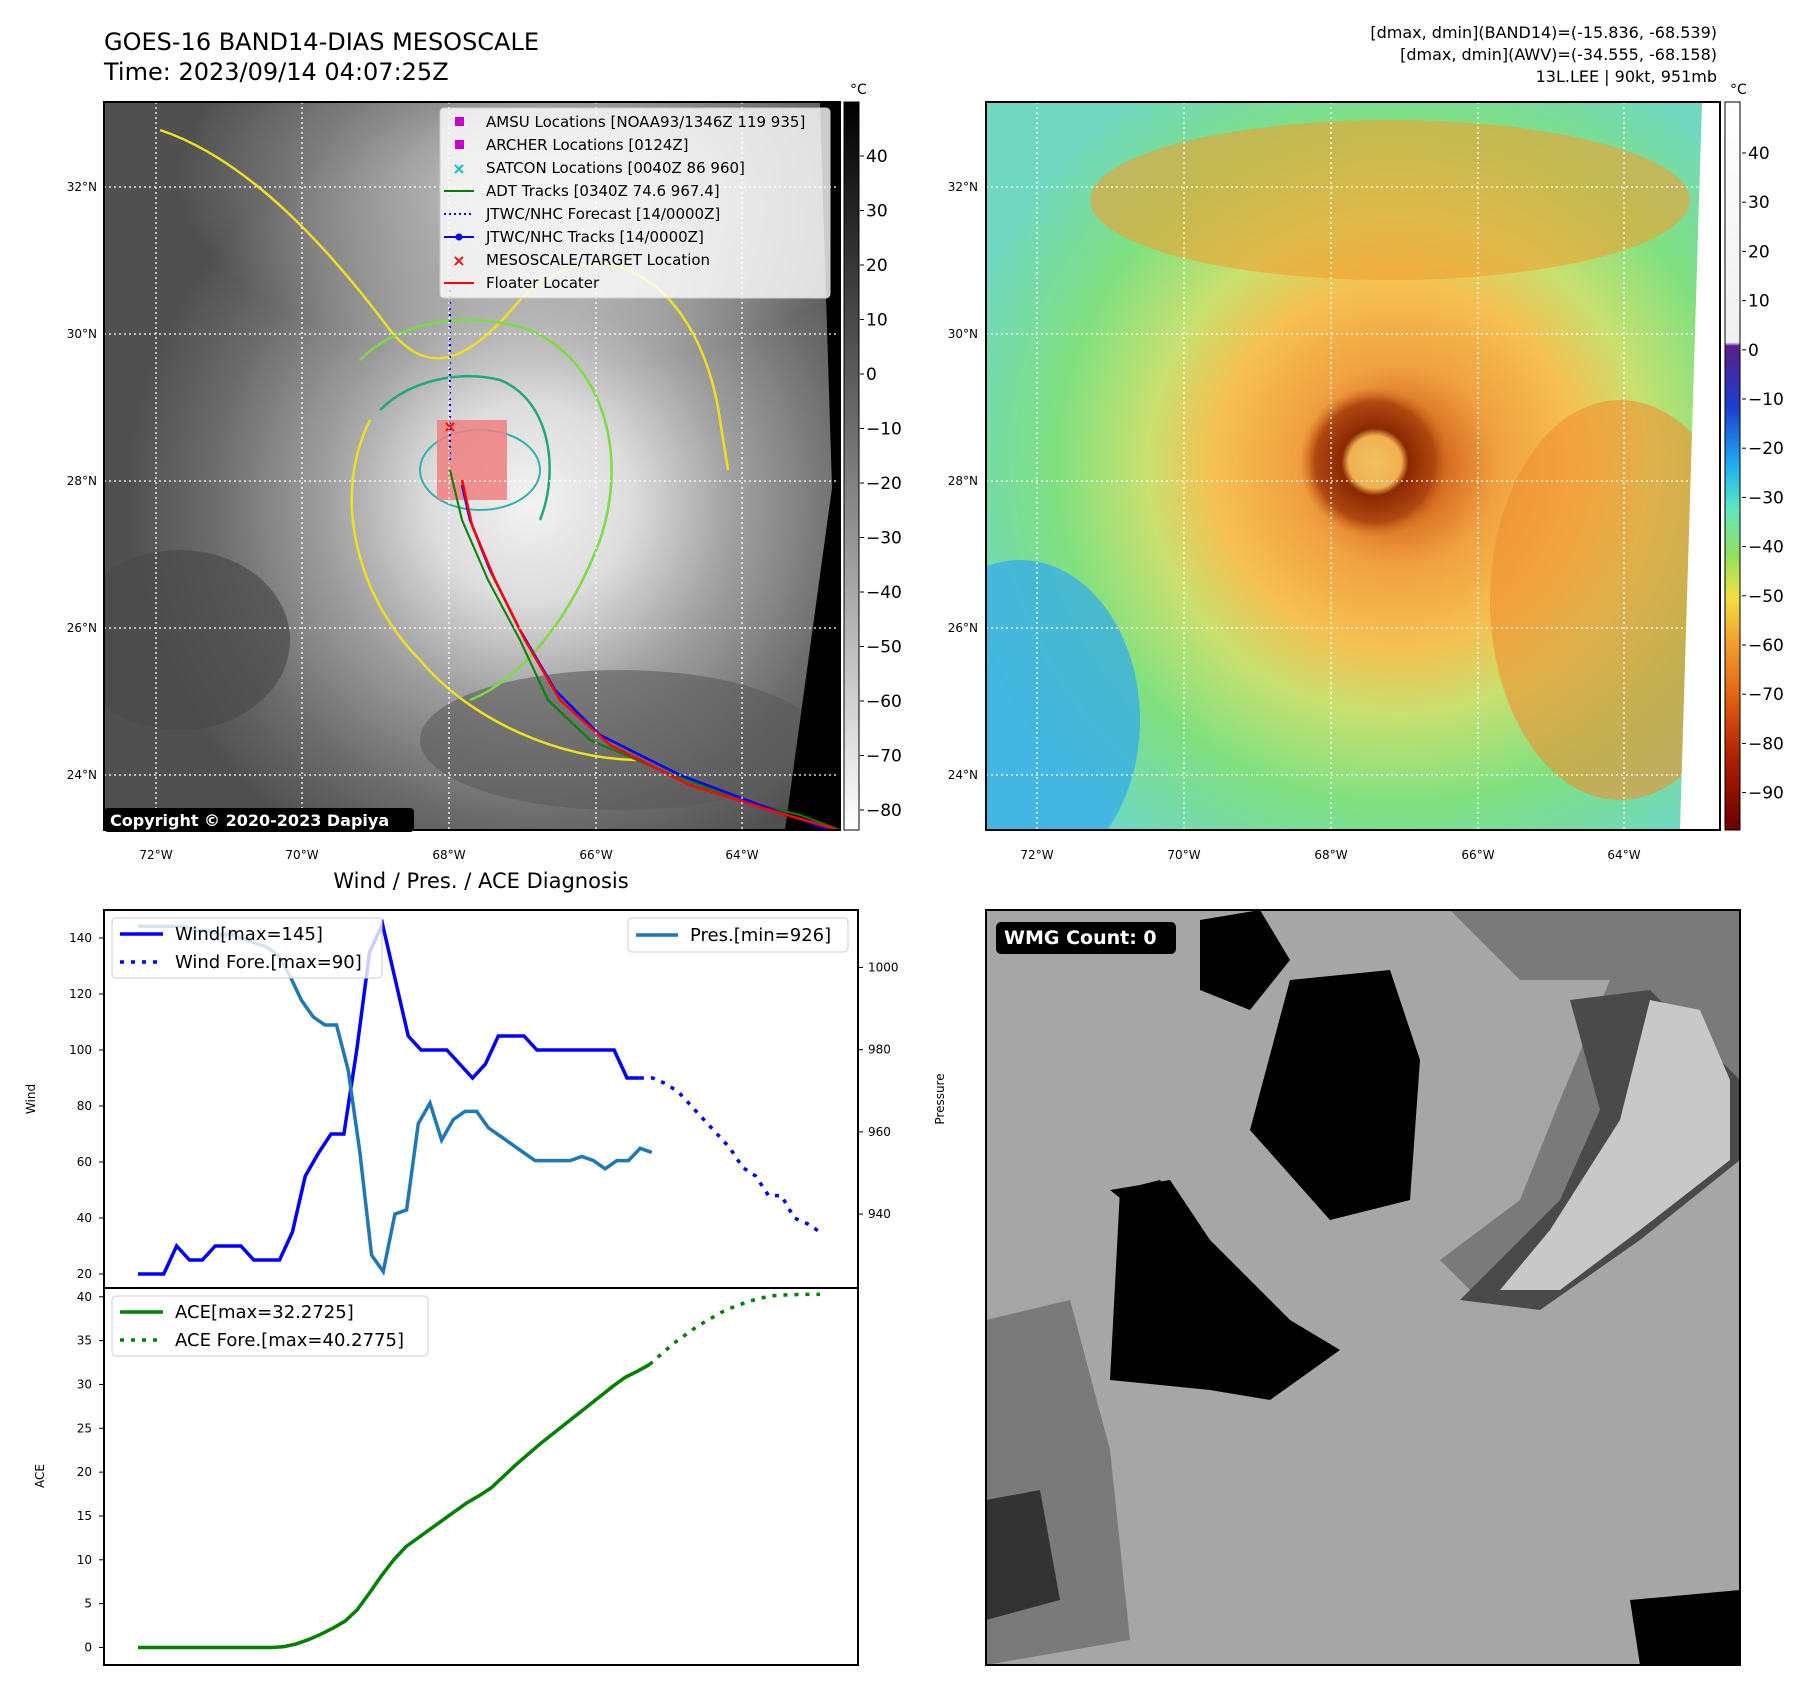 The width and height of the screenshot is (1797, 1690). Describe the element at coordinates (389, 1097) in the screenshot. I see `series-wind` at that location.